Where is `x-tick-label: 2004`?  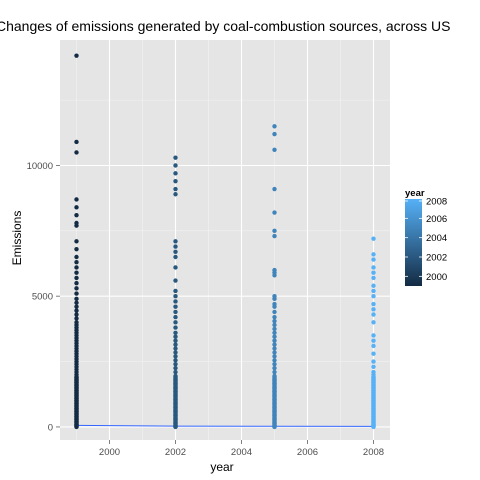 x-tick-label: 2004 is located at coordinates (241, 452).